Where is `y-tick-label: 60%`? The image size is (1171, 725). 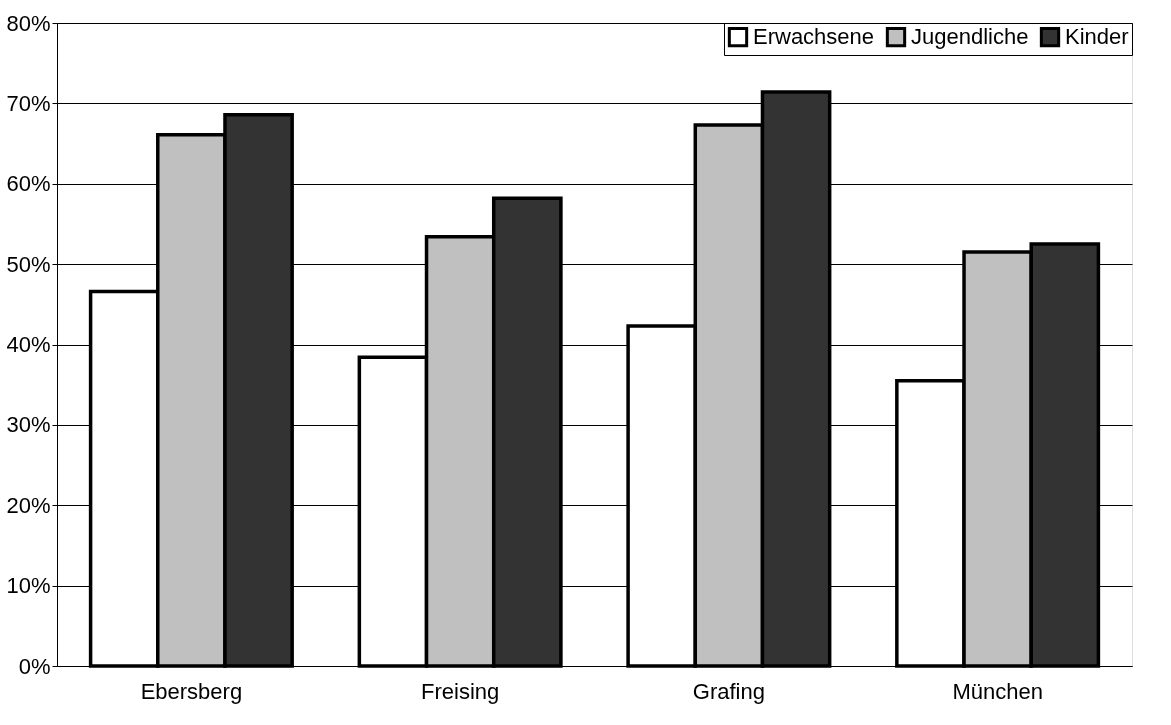
y-tick-label: 60% is located at coordinates (28, 184).